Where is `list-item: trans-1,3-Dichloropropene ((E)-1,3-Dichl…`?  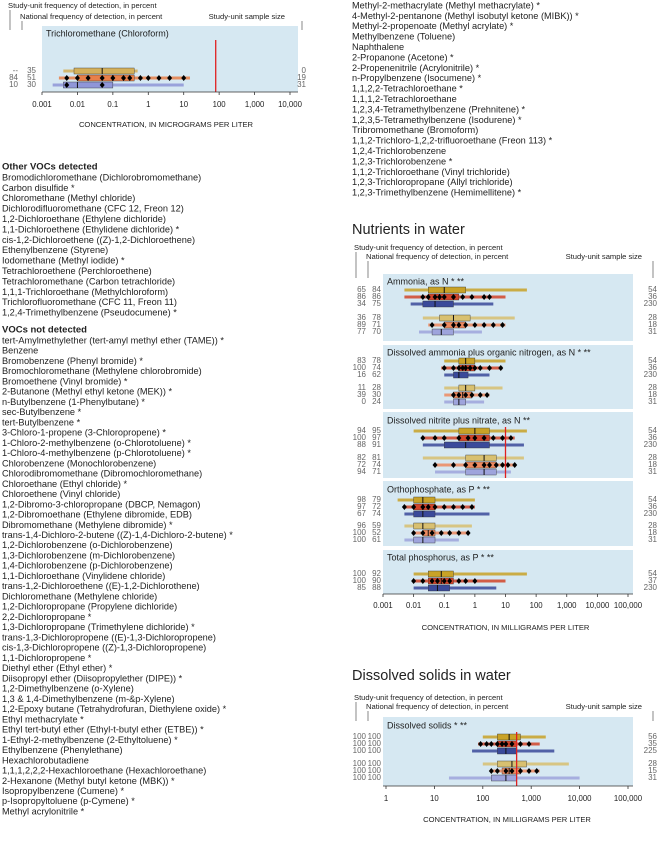 list-item: trans-1,3-Dichloropropene ((E)-1,3-Dichl… is located at coordinates (109, 637).